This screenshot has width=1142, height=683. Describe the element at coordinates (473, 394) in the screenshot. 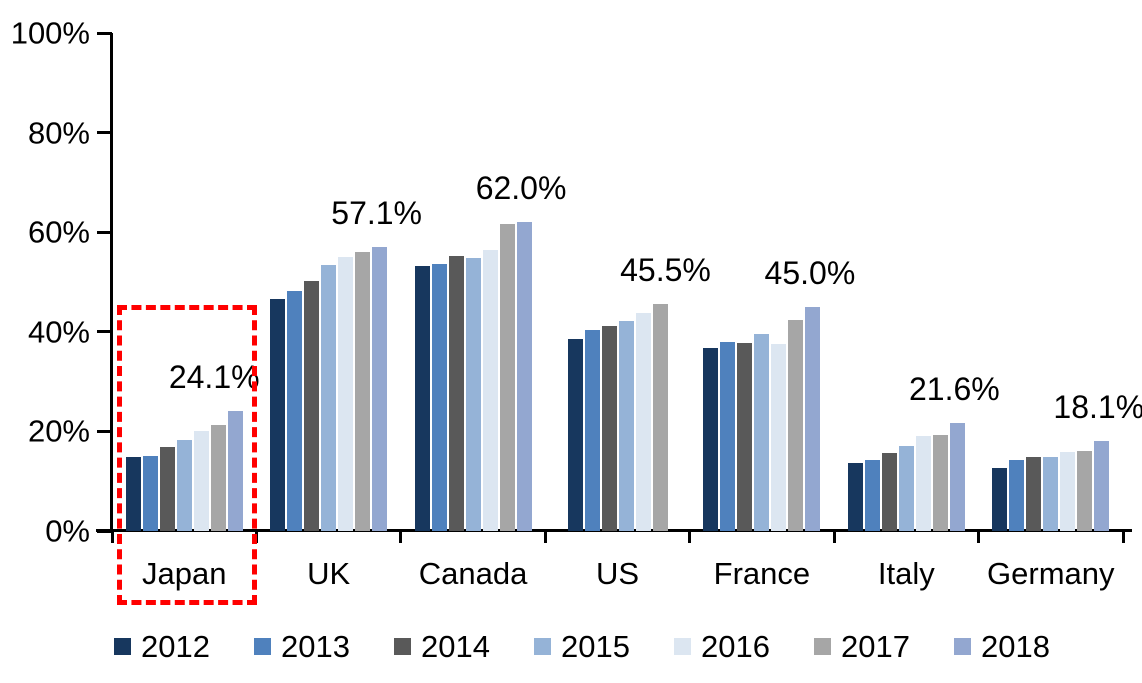

I see `bar-canada-2015` at that location.